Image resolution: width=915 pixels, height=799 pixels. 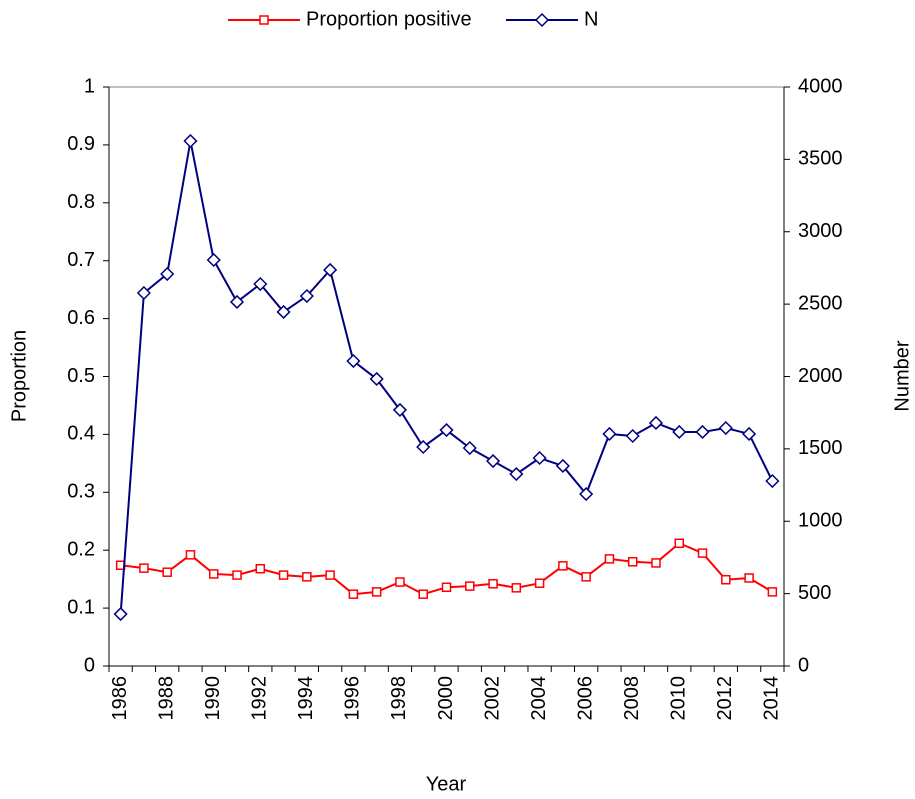 What do you see at coordinates (89, 665) in the screenshot?
I see `y-tick-label: 0` at bounding box center [89, 665].